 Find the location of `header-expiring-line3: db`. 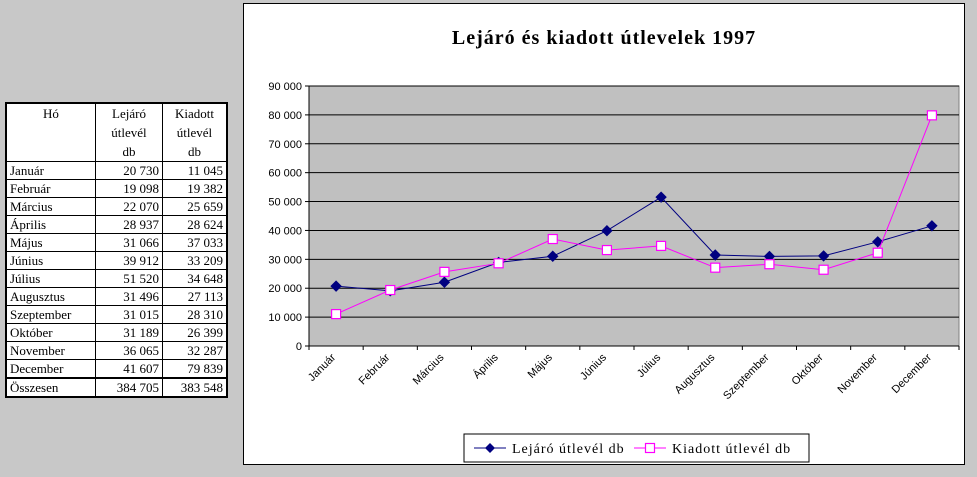

header-expiring-line3: db is located at coordinates (129, 151).